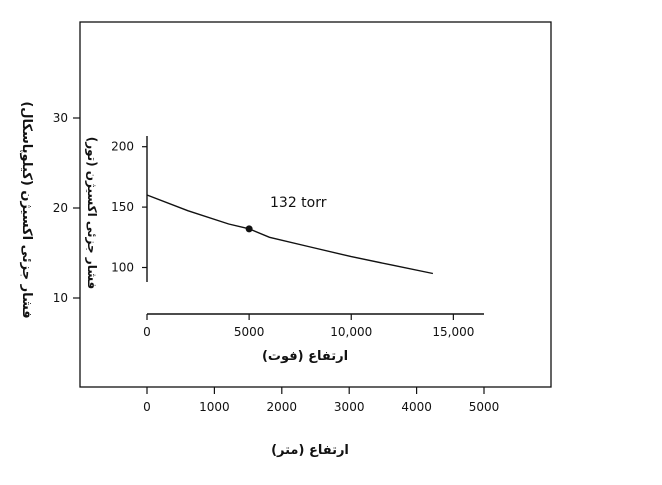  What do you see at coordinates (60, 298) in the screenshot?
I see `outer-y-tick-label: 10` at bounding box center [60, 298].